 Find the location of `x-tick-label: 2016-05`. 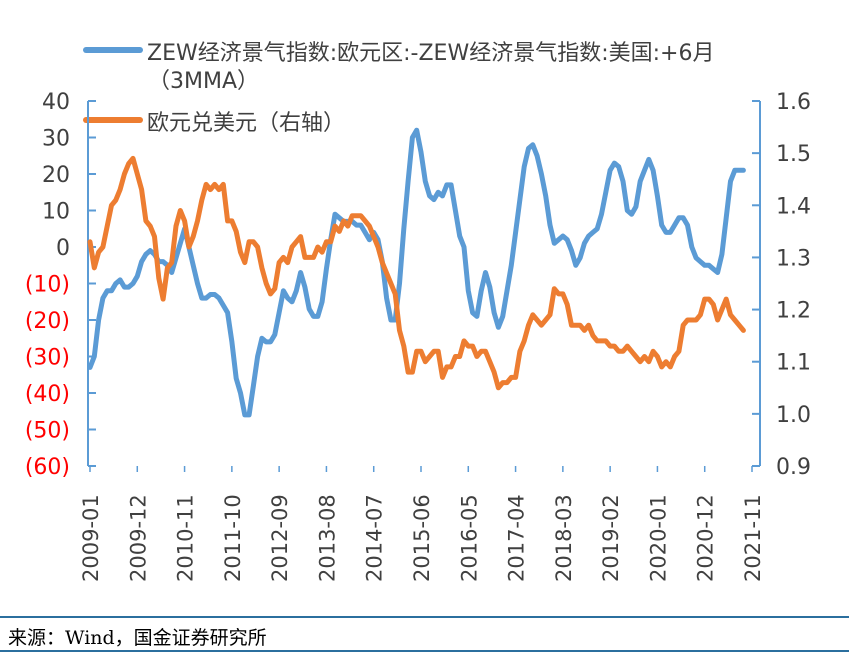

x-tick-label: 2016-05 is located at coordinates (469, 538).